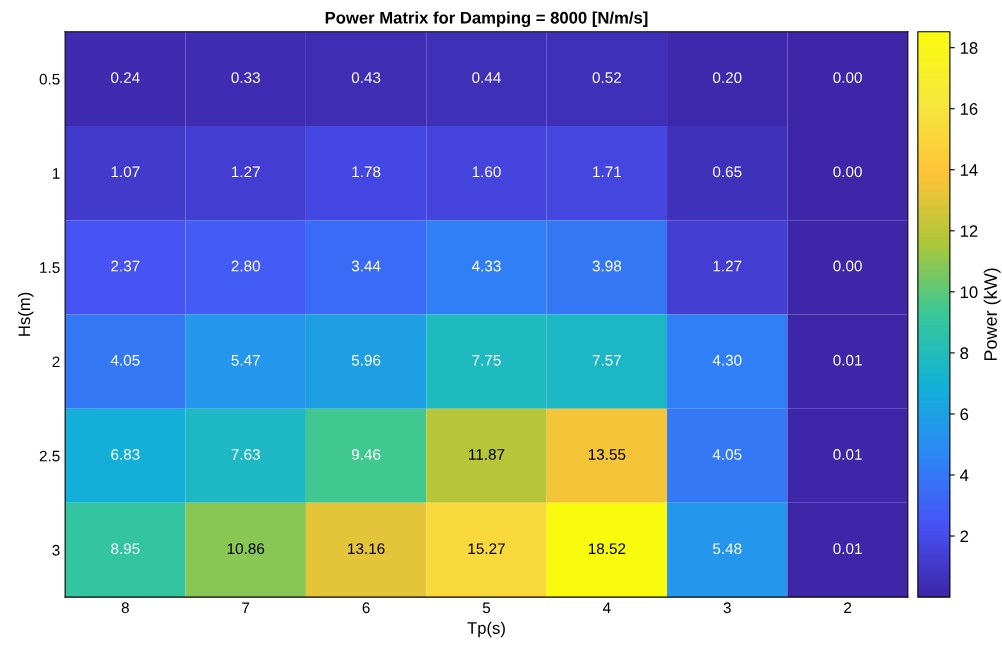 The height and width of the screenshot is (649, 1002). I want to click on color-bar-label: 12, so click(969, 231).